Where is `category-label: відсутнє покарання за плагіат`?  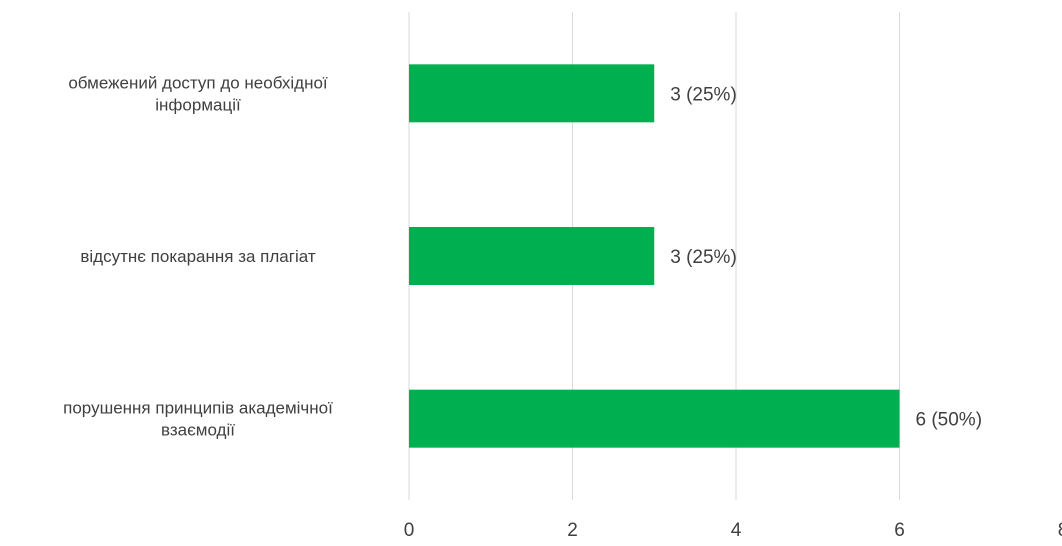
category-label: відсутнє покарання за плагіат is located at coordinates (197, 256).